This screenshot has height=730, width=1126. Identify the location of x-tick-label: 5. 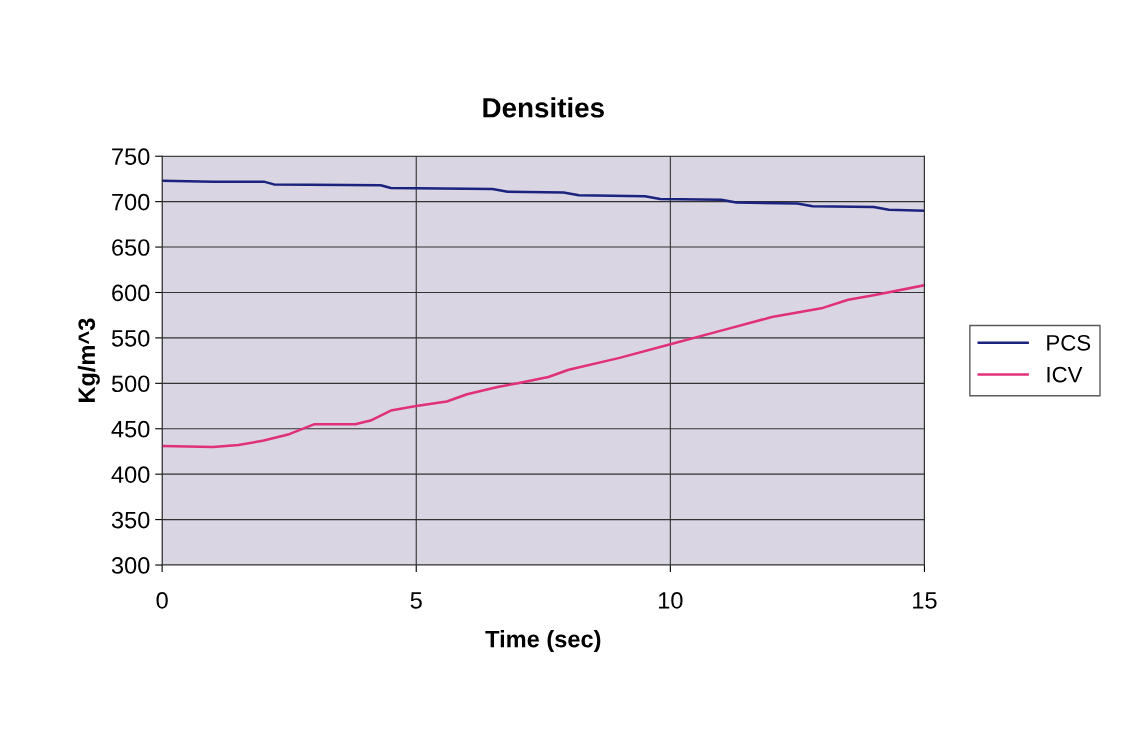
(416, 600).